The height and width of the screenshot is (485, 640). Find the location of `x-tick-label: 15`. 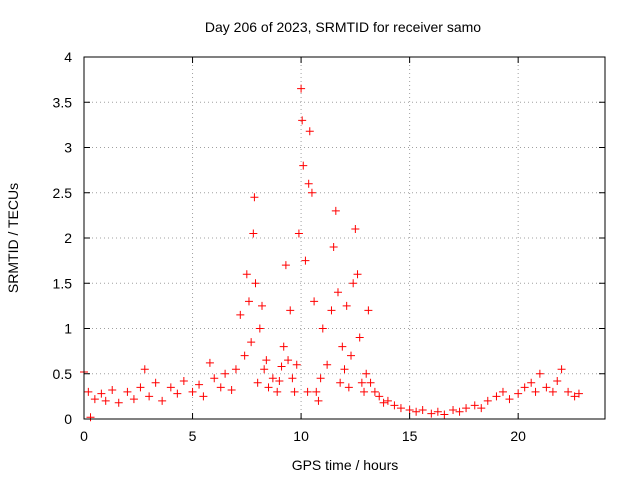

x-tick-label: 15 is located at coordinates (410, 436).